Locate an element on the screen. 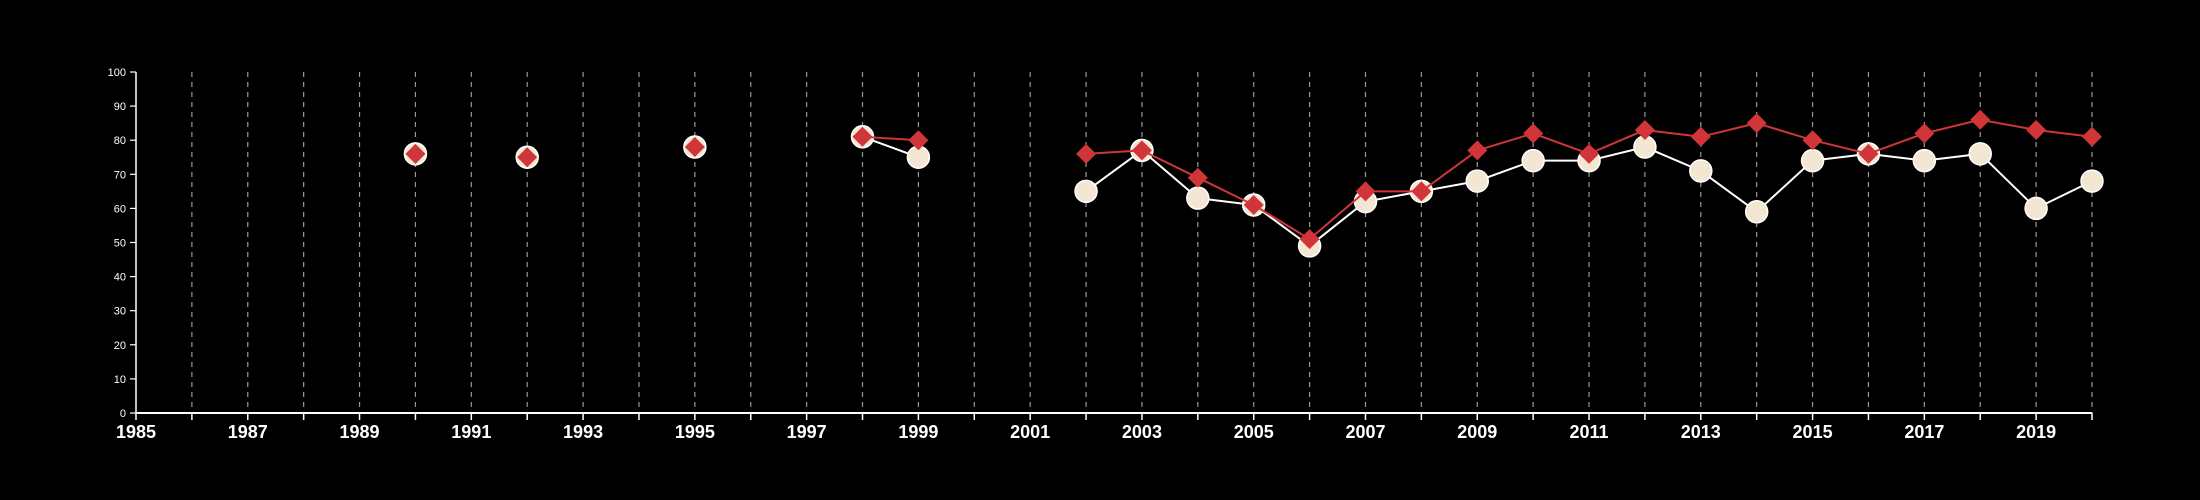 This screenshot has height=500, width=2200. diamond-point-2011 is located at coordinates (1589, 153).